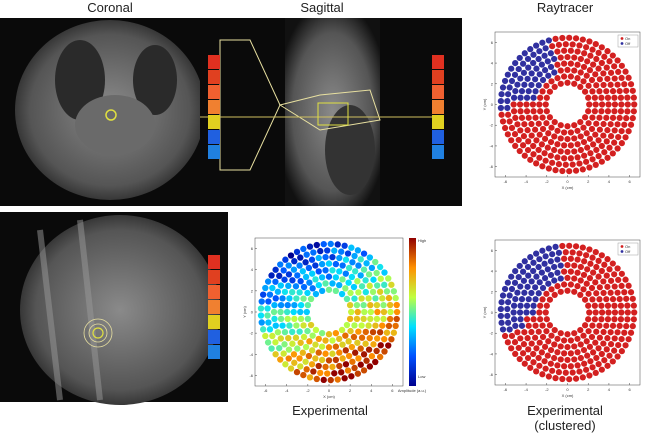 The width and height of the screenshot is (658, 435). What do you see at coordinates (492, 271) in the screenshot?
I see `y-tick-label: 4` at bounding box center [492, 271].